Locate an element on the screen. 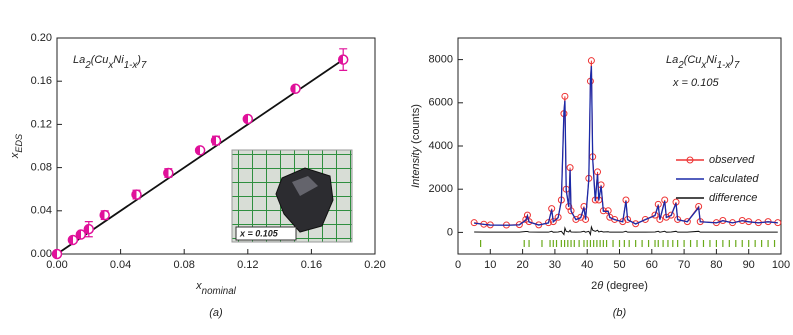 This screenshot has height=335, width=793. text-part: (degree) is located at coordinates (625, 286).